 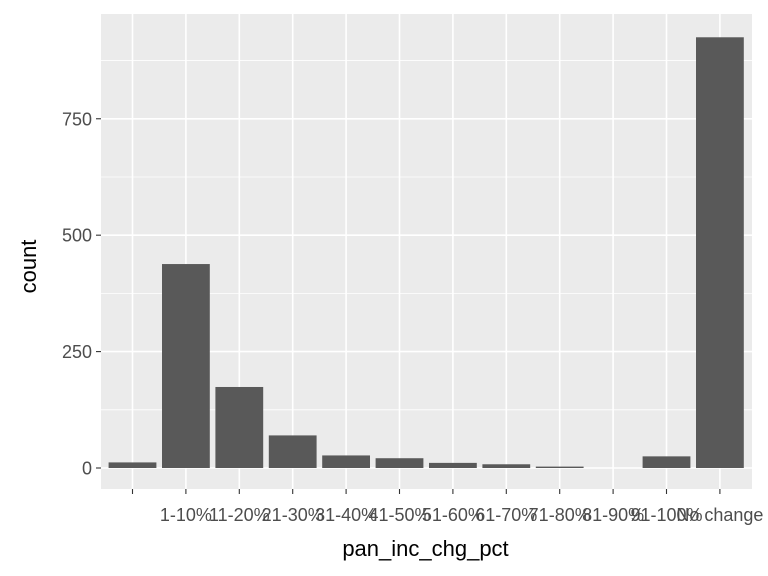 What do you see at coordinates (81, 294) in the screenshot?
I see `y-ticks: 0 250 500 750` at bounding box center [81, 294].